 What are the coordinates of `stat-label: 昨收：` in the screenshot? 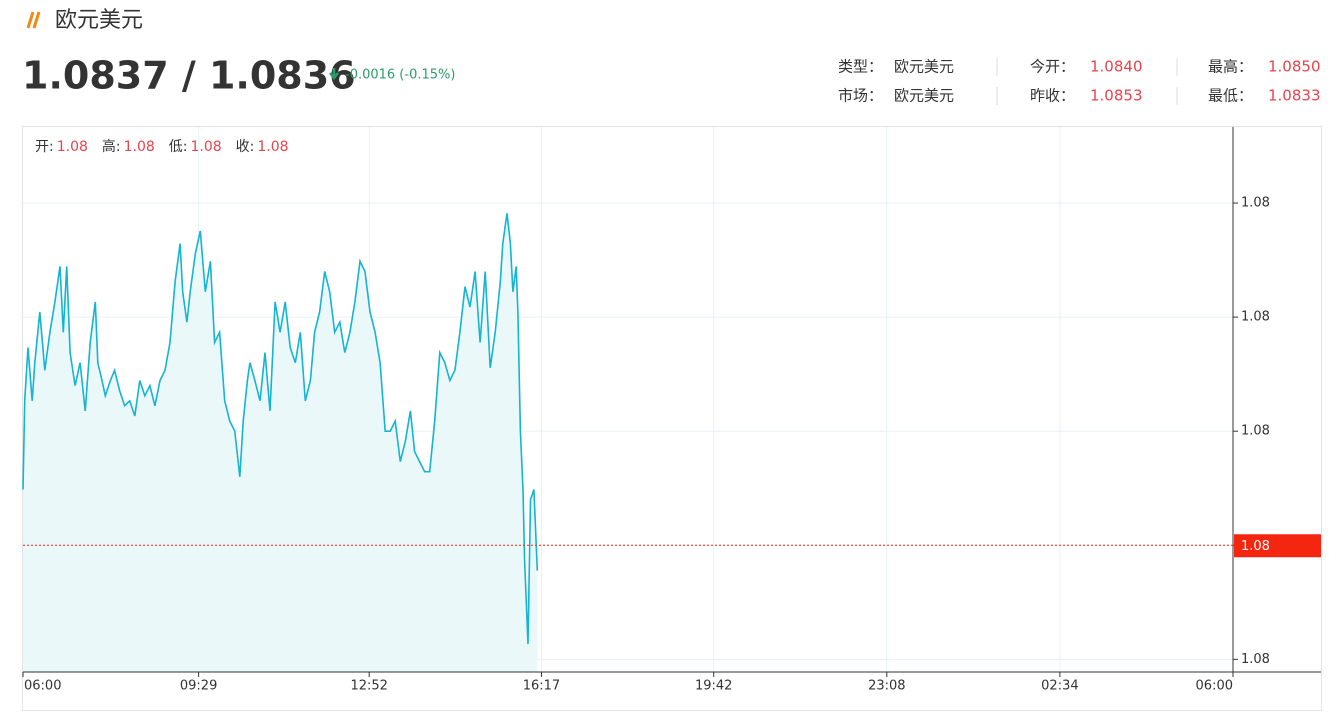 It's located at (1052, 96).